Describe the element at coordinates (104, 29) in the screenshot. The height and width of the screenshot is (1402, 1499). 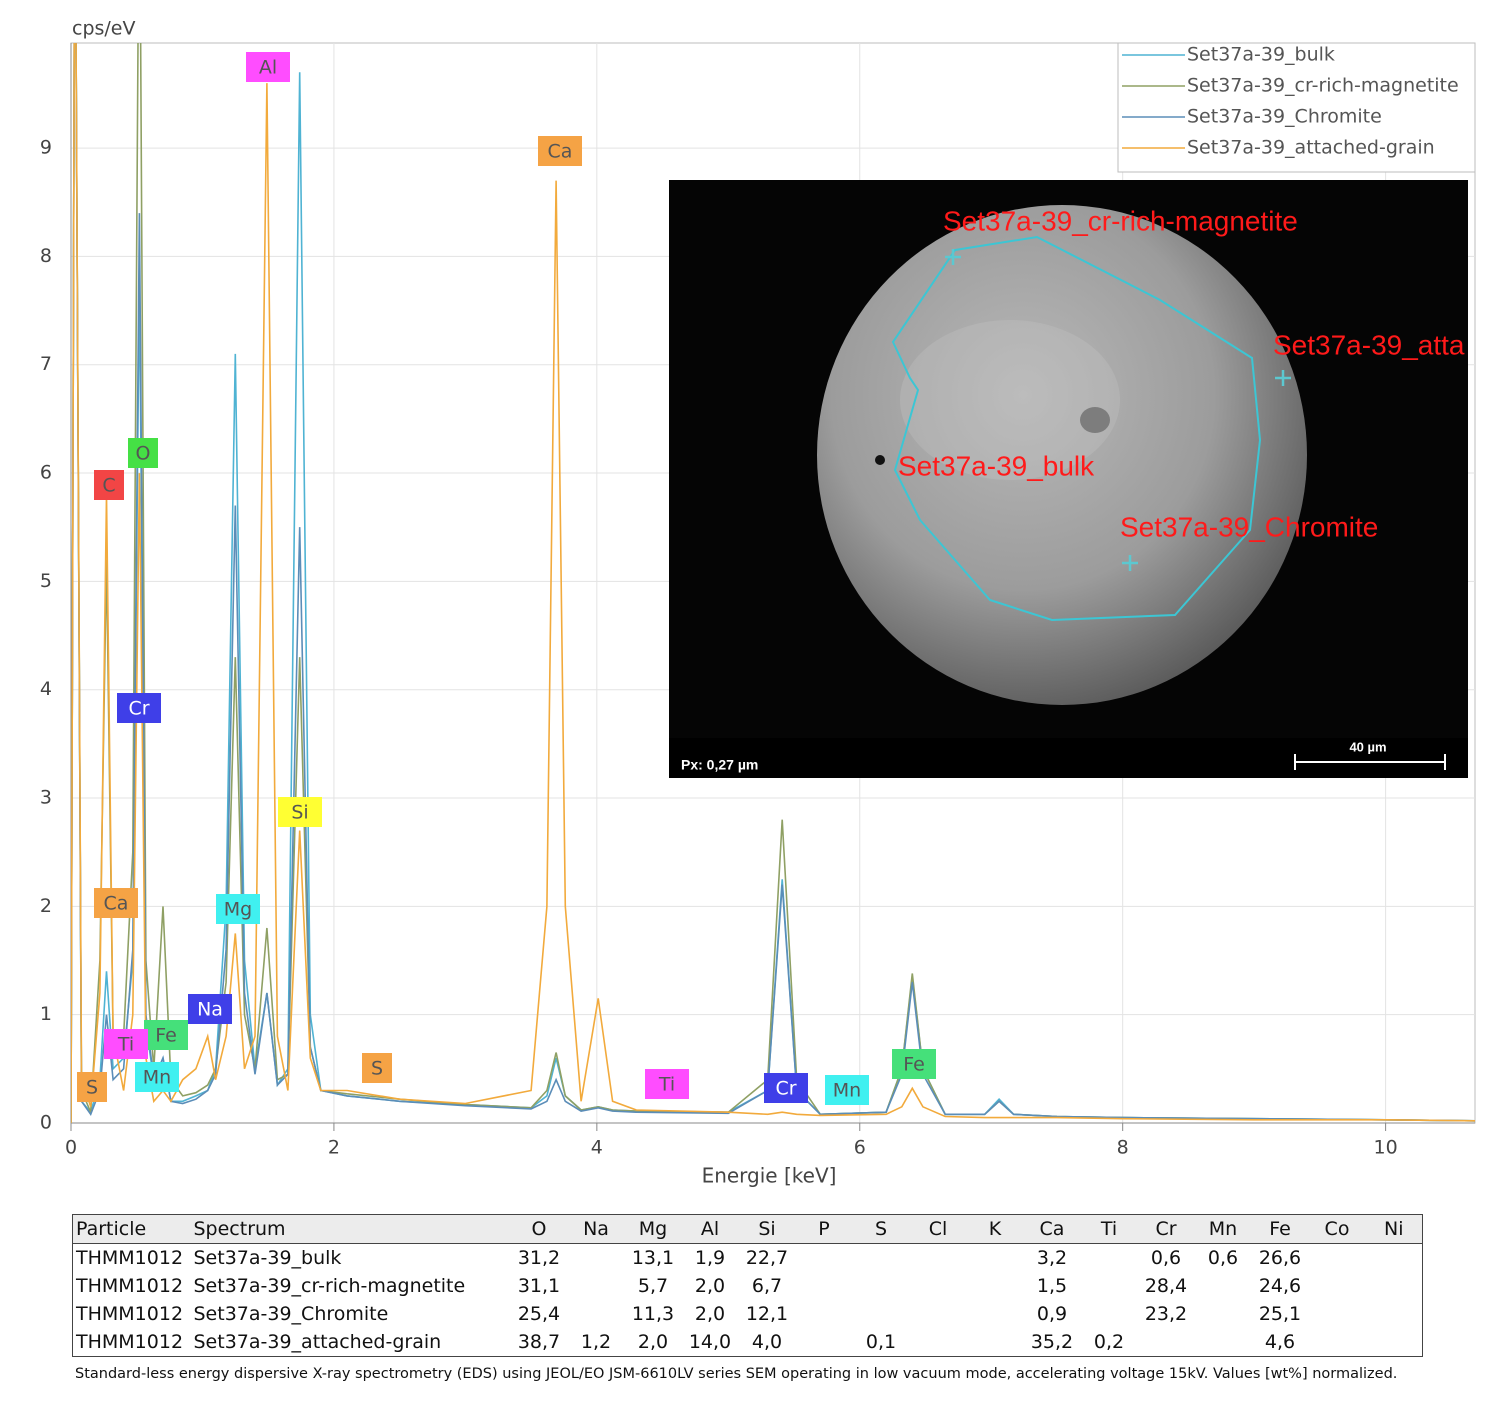
I see `y-axis-label: cps/eV` at that location.